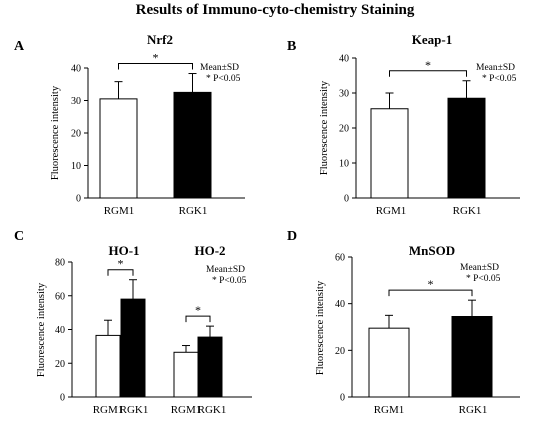 The height and width of the screenshot is (428, 550). What do you see at coordinates (192, 145) in the screenshot?
I see `panel-a-bar-rgk1` at bounding box center [192, 145].